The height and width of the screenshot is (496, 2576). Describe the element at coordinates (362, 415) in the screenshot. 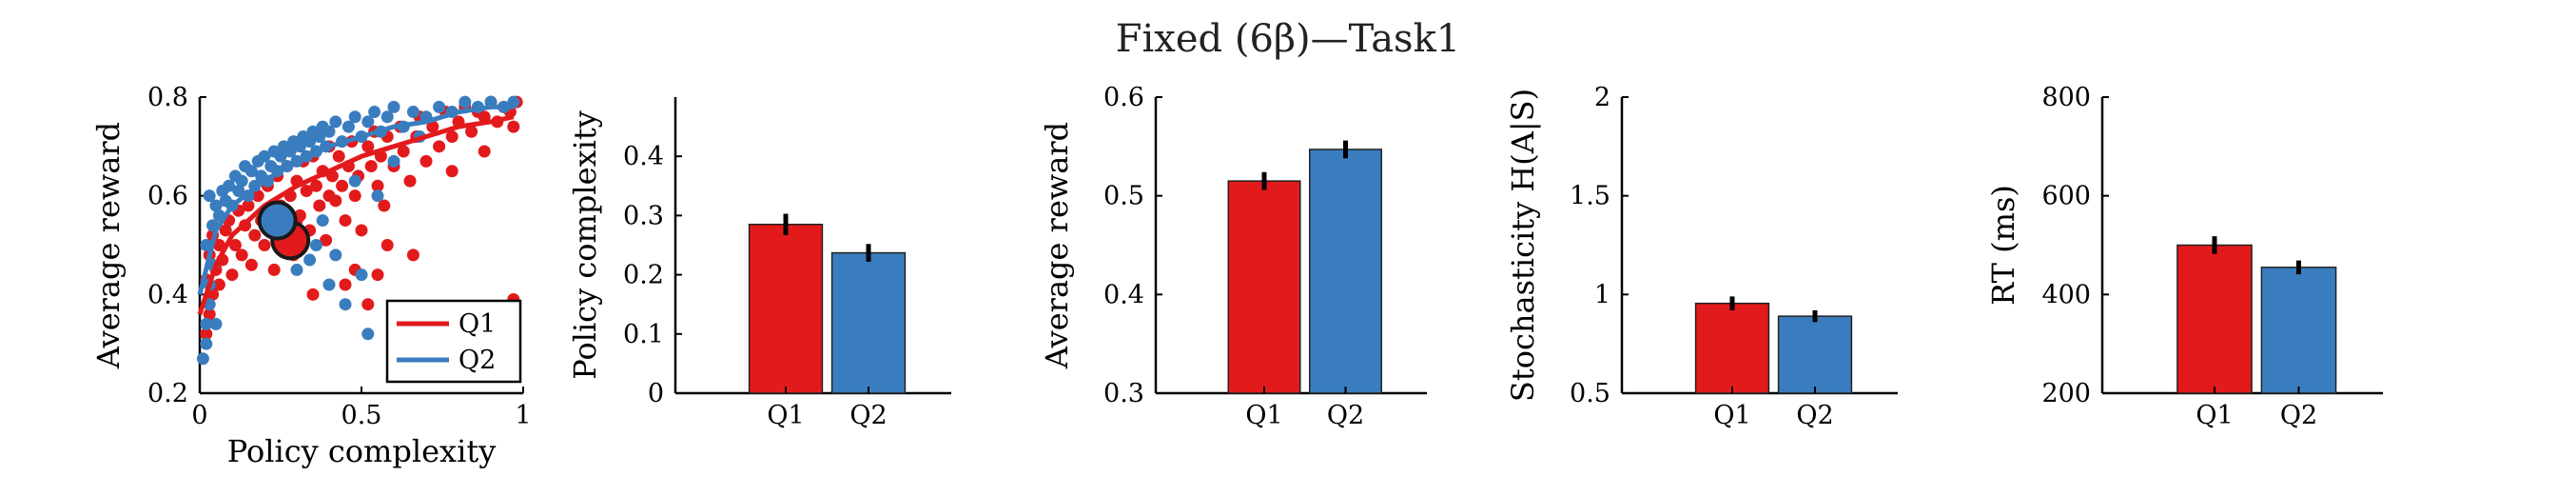

I see `x-tick-label: 0.5` at that location.